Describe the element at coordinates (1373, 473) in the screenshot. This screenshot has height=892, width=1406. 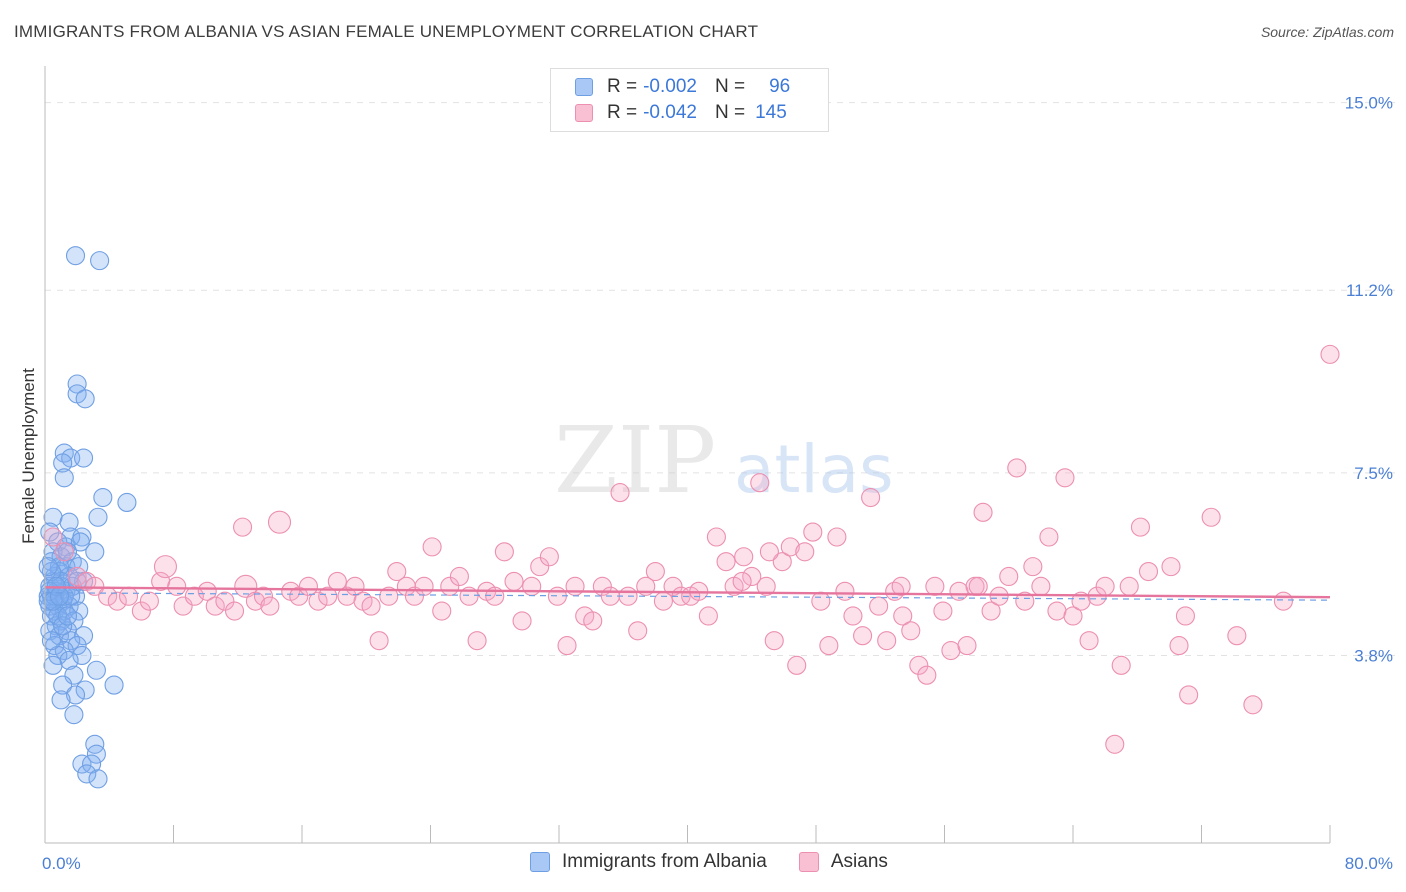
I see `y-tick-label: 7.5%` at that location.